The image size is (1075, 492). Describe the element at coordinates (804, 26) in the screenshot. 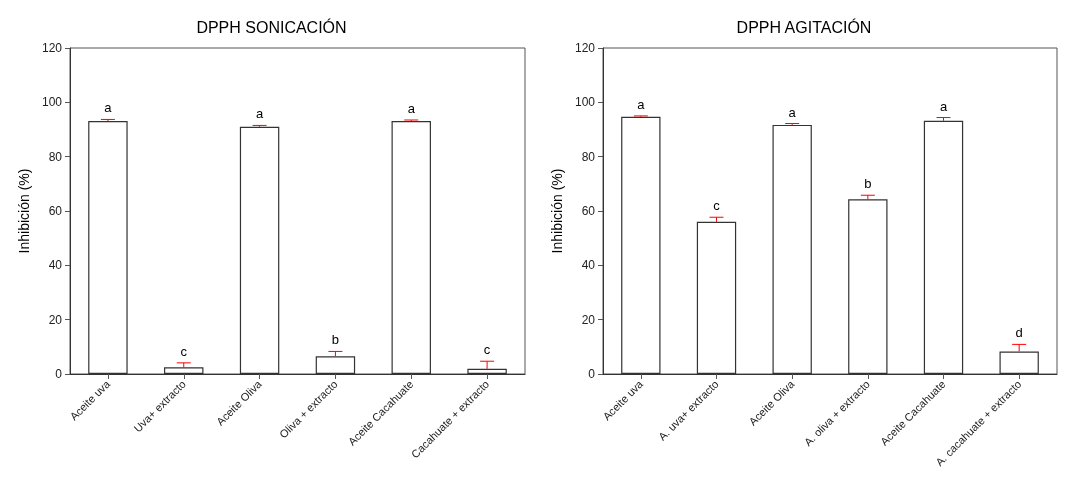

I see `chart-title: DPPH AGITACIÓN` at that location.